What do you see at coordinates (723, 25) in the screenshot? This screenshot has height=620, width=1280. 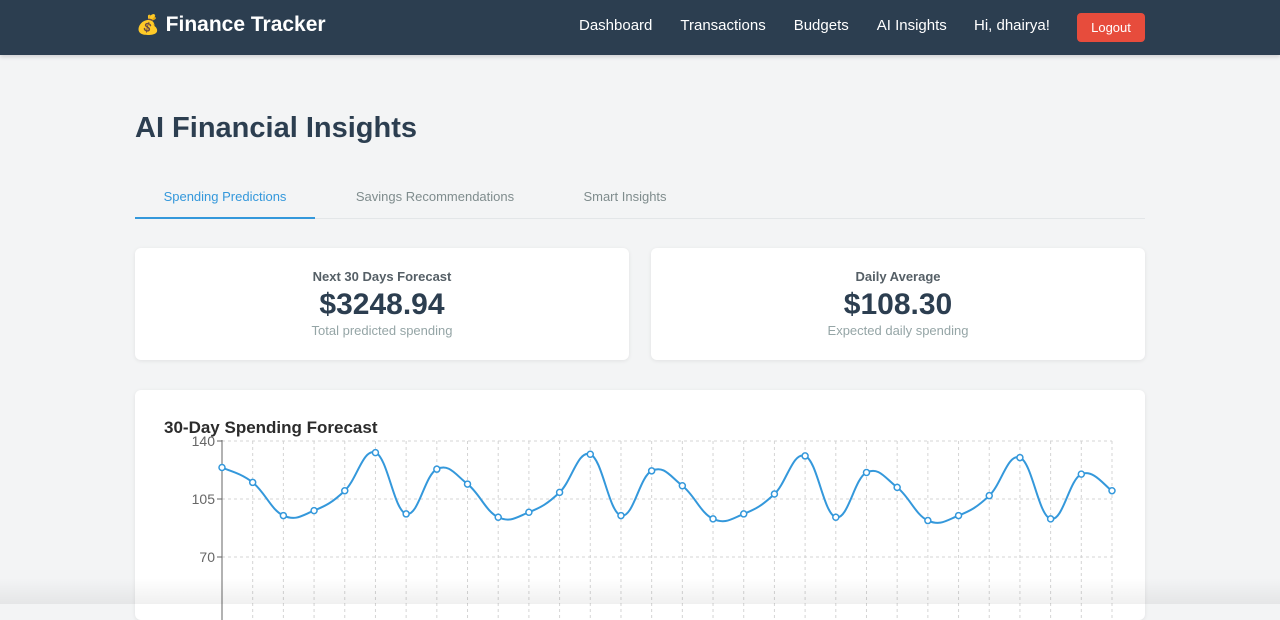 I see `nav-transactions: Transactions` at bounding box center [723, 25].